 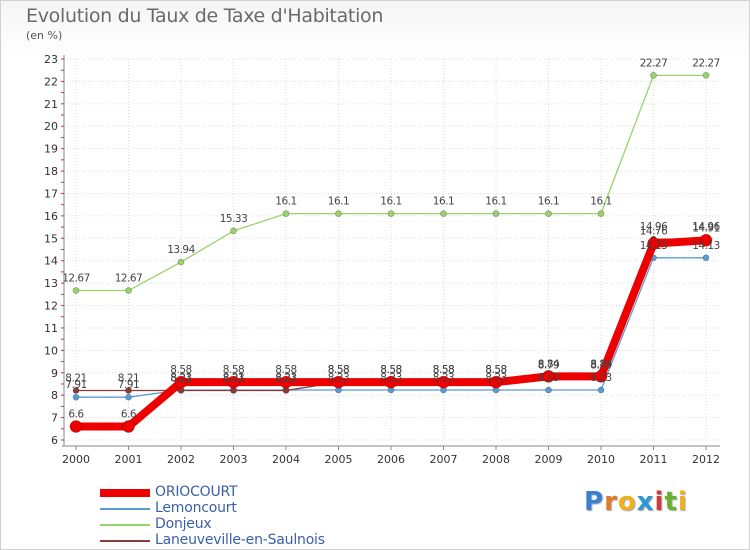 I want to click on legend-item-oriocourt: ORIOCOURT, so click(x=230, y=492).